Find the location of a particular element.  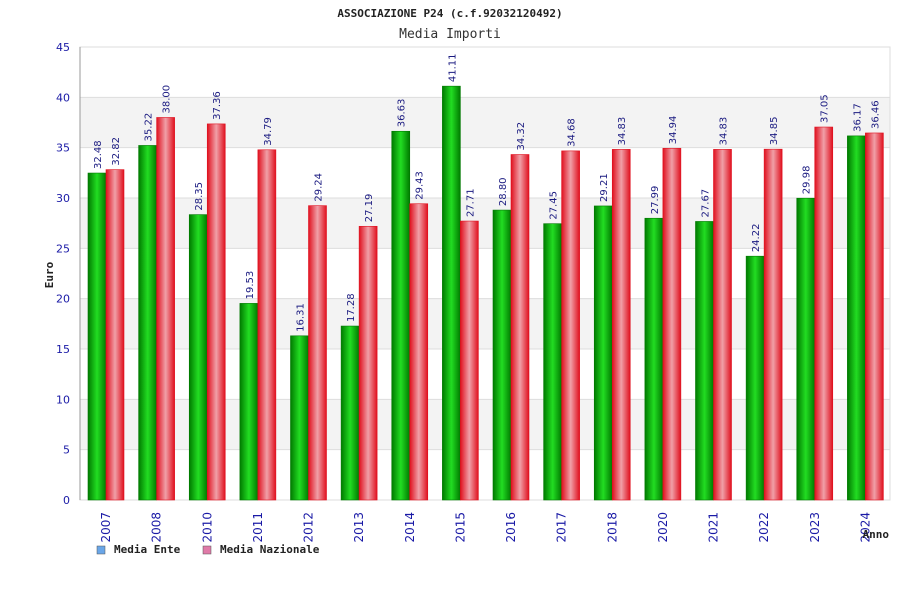

x-tick-label: 2022 is located at coordinates (764, 527).